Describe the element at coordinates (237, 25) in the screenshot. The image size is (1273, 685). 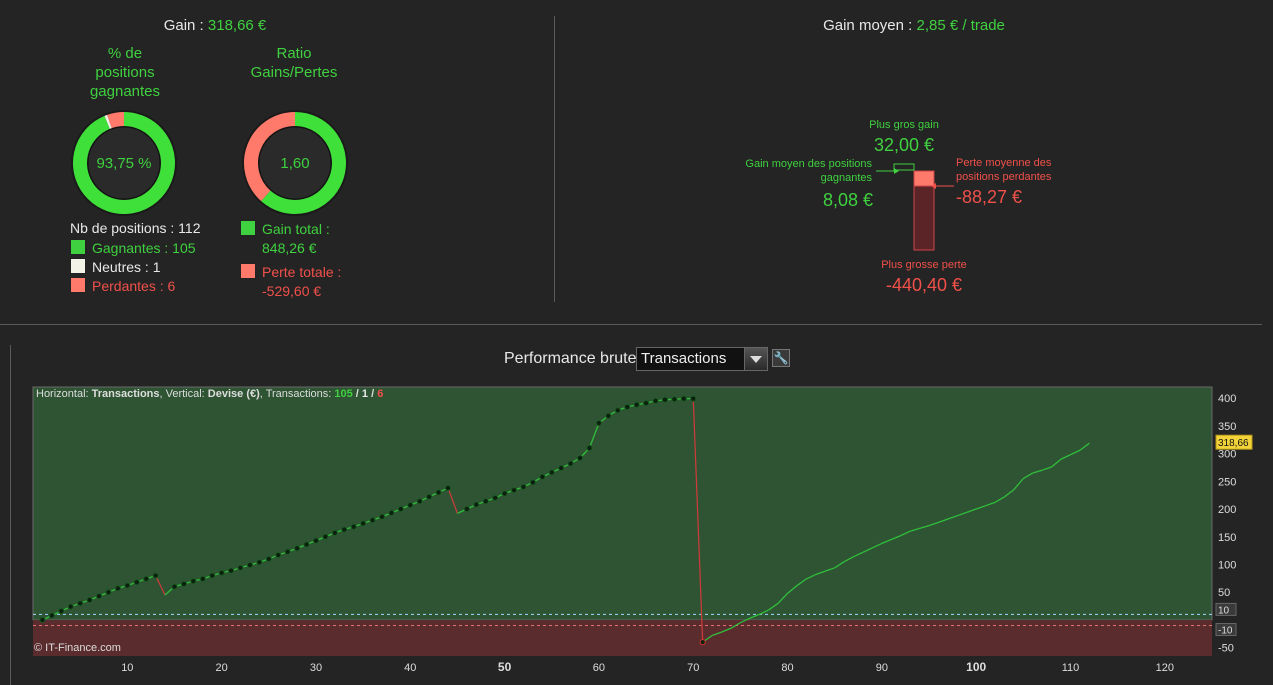
I see `gain-value: 318,66 €` at that location.